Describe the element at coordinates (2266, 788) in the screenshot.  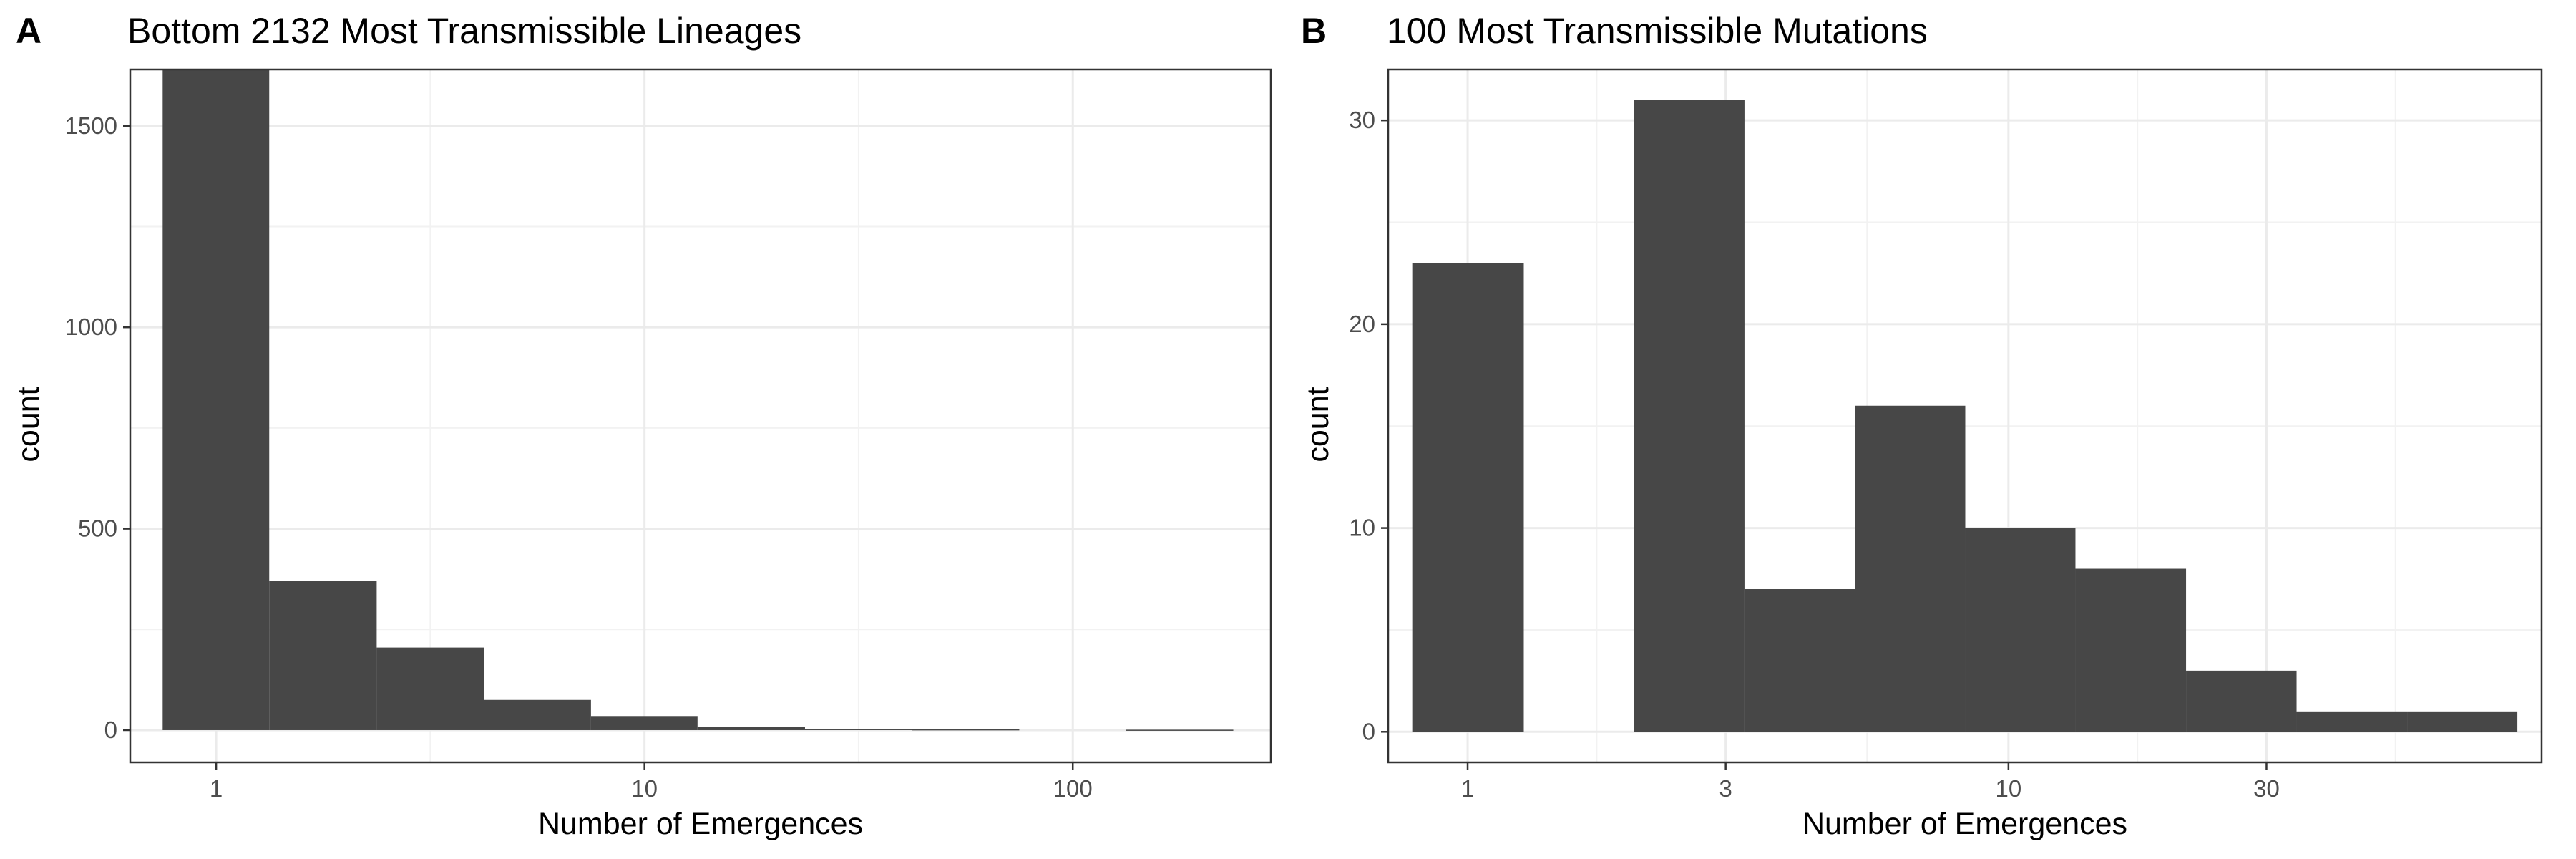
I see `x-tick-label: 30` at that location.